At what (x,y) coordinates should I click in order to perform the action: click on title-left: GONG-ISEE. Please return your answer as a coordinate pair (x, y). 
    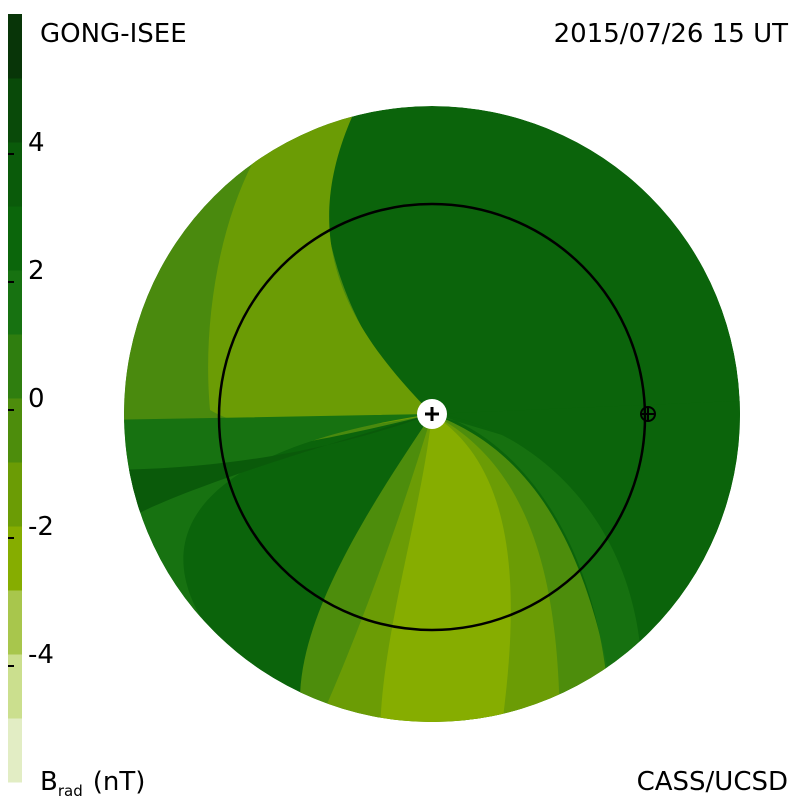
    Looking at the image, I should click on (113, 34).